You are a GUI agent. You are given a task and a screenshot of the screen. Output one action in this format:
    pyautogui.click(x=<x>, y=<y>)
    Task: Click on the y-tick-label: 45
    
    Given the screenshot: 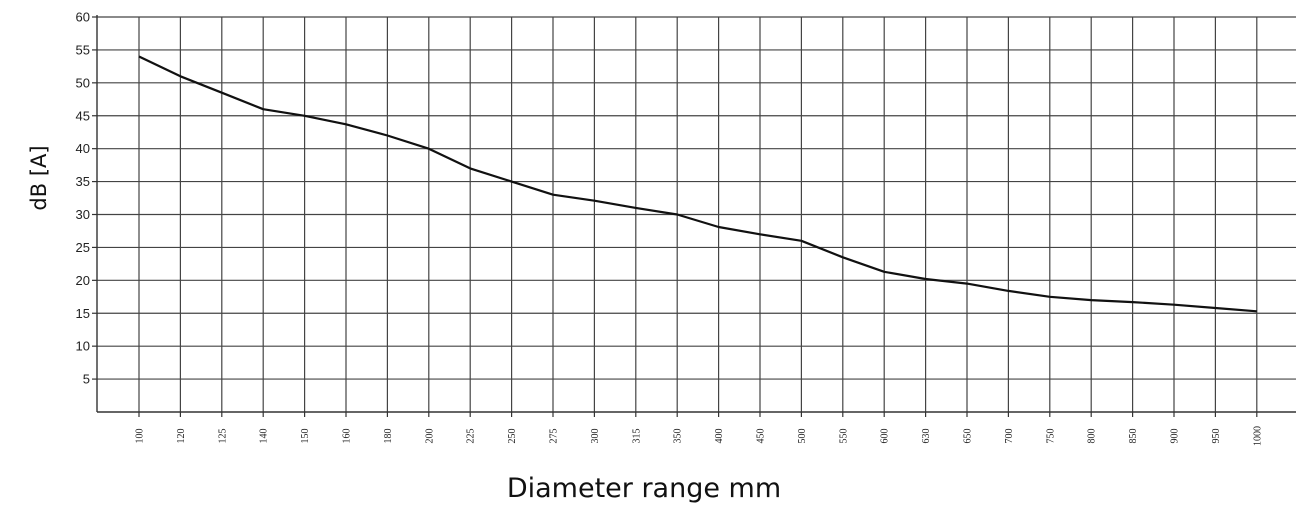 What is the action you would take?
    pyautogui.click(x=83, y=115)
    